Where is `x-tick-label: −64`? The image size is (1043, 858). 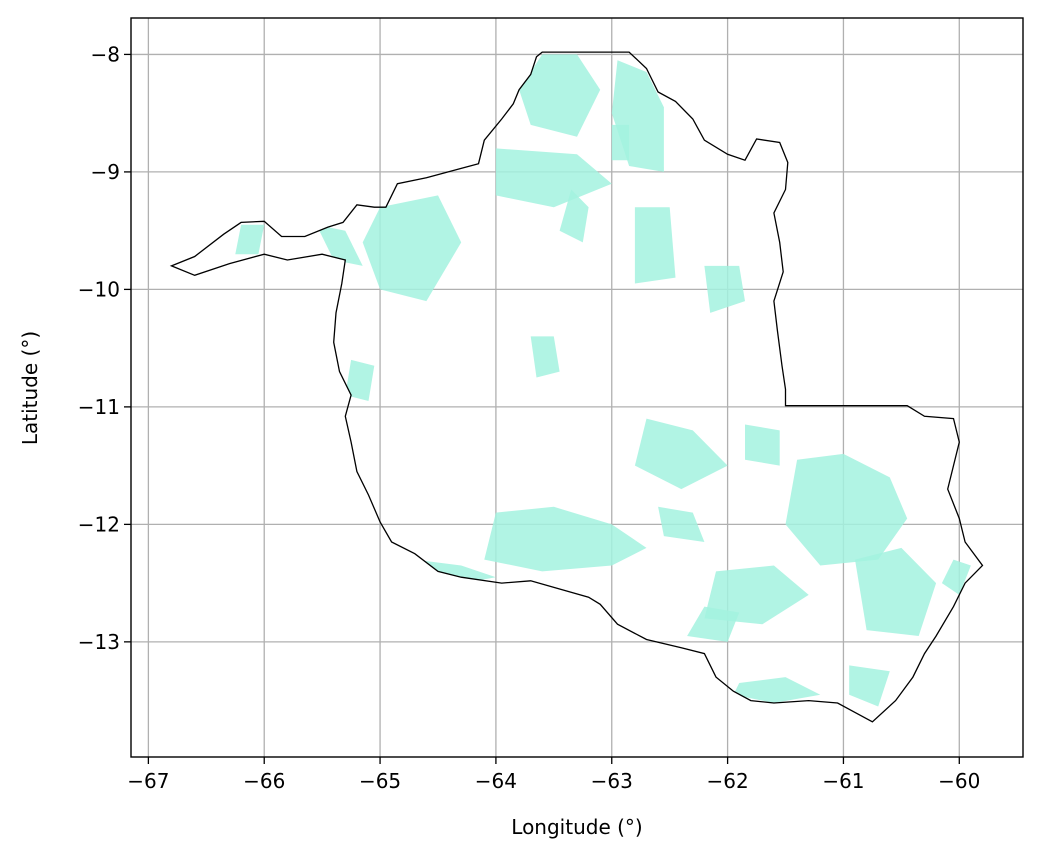
x-tick-label: −64 is located at coordinates (496, 781).